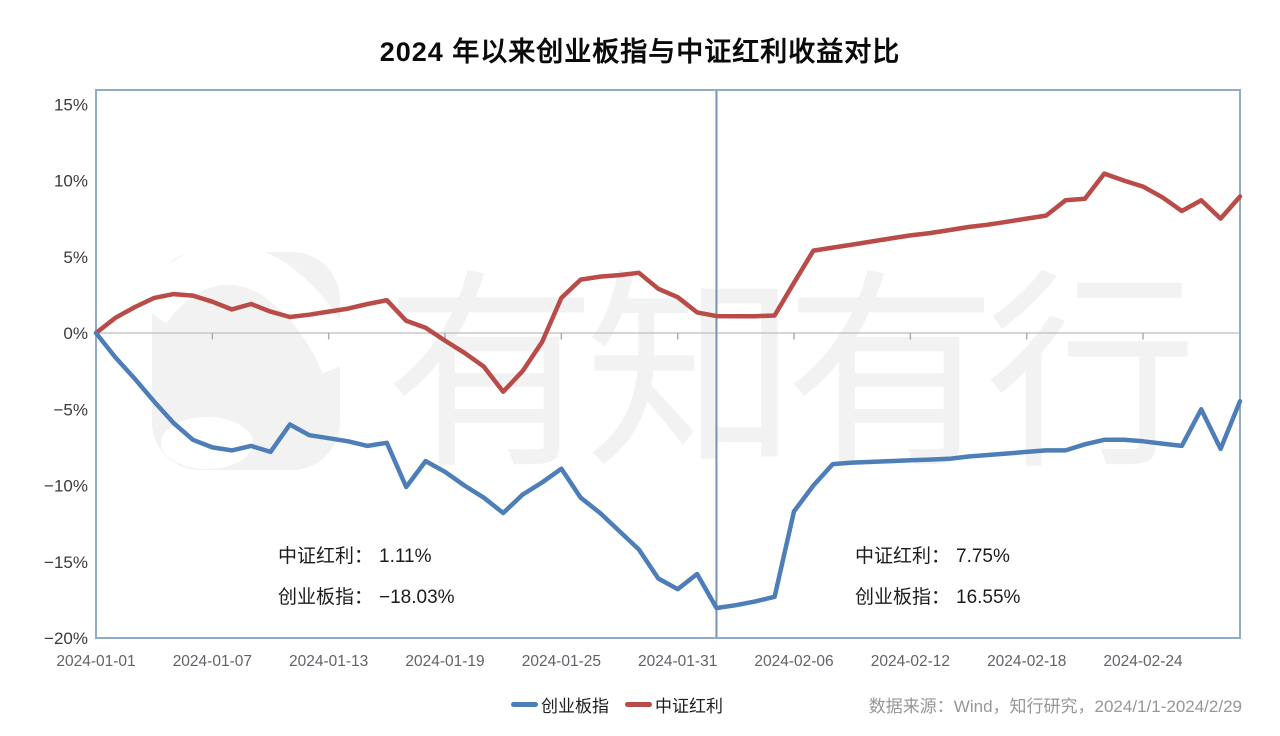 This screenshot has height=736, width=1280. I want to click on legend-label: 中证红利, so click(689, 706).